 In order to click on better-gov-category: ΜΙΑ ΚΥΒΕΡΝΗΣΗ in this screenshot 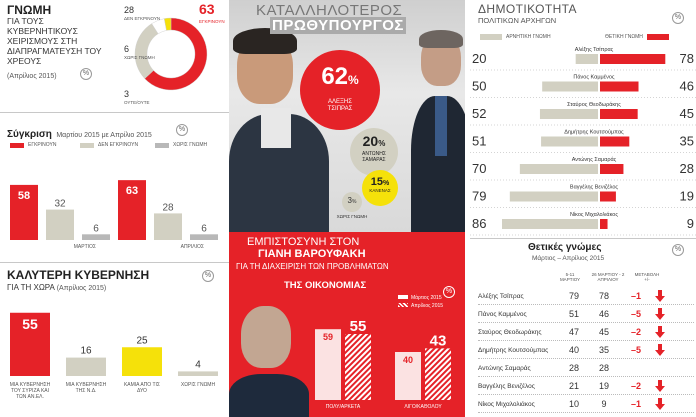, I will do `click(86, 385)`.